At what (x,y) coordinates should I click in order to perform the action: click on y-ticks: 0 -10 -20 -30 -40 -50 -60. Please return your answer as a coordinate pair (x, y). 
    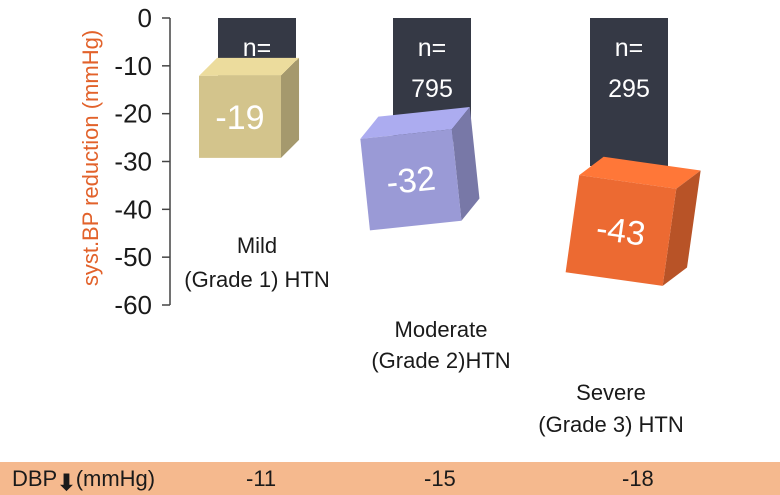
    Looking at the image, I should click on (142, 161).